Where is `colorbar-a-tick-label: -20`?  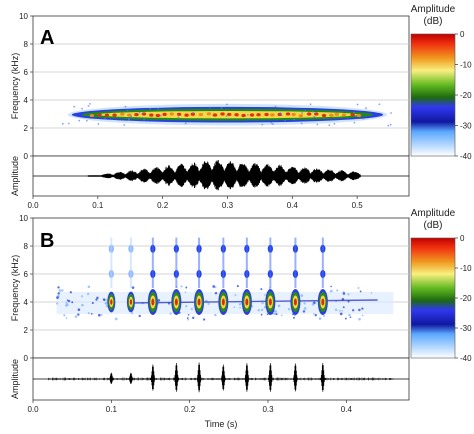
colorbar-a-tick-label: -20 is located at coordinates (466, 95).